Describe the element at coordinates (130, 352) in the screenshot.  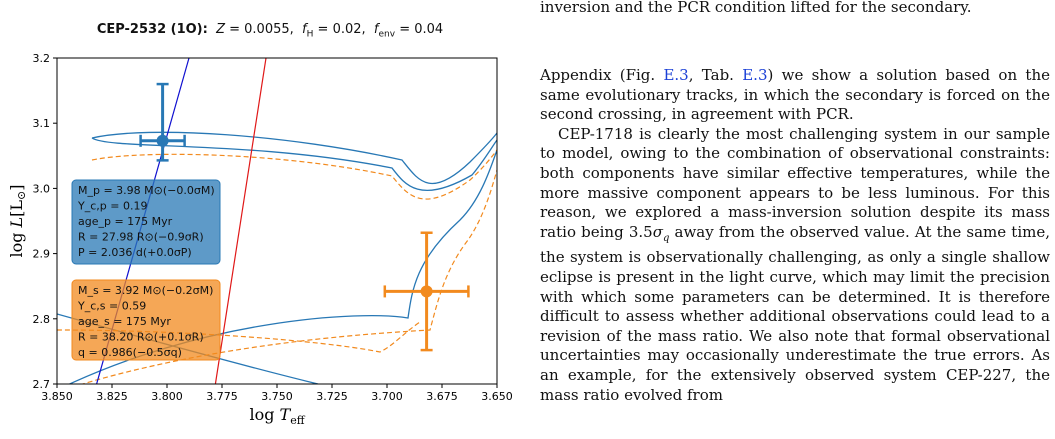
I see `box-line: q = 0.986(−0.5σq)` at that location.